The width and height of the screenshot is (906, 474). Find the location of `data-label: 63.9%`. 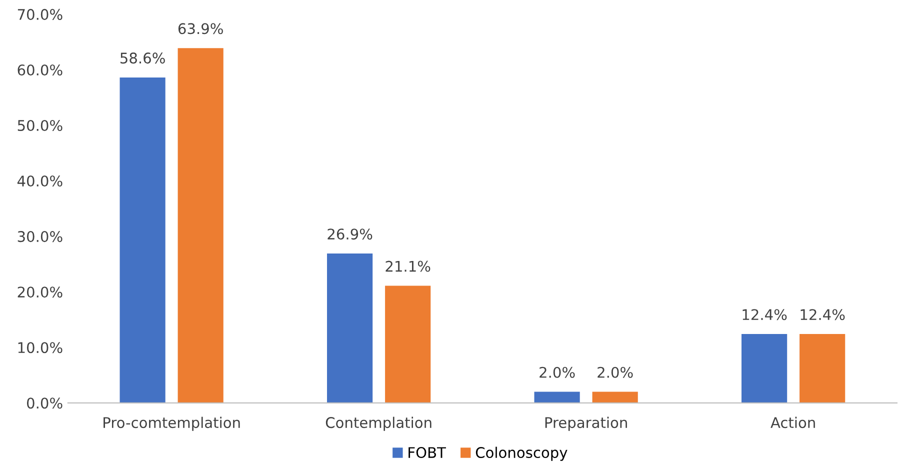

data-label: 63.9% is located at coordinates (200, 28).